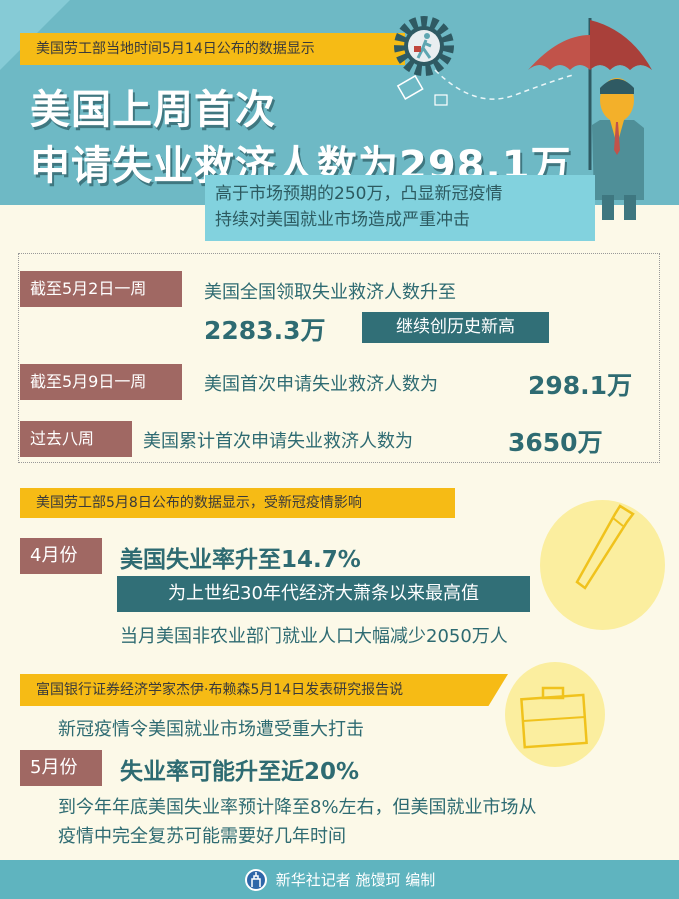 This screenshot has width=679, height=899. I want to click on stat-label: 截至5月2日一周, so click(101, 289).